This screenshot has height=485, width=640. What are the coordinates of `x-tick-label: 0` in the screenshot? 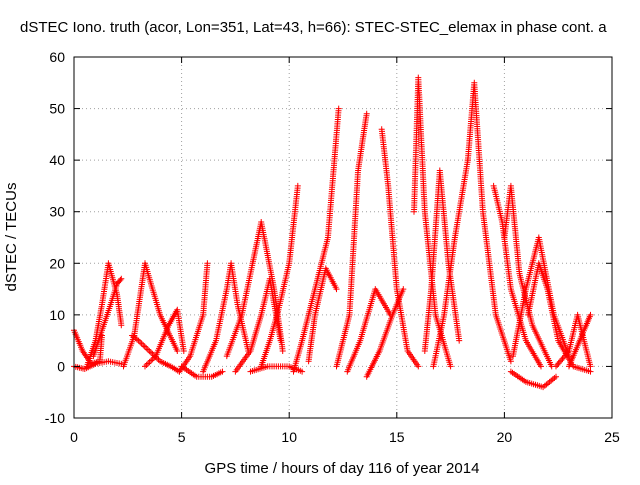 It's located at (74, 437).